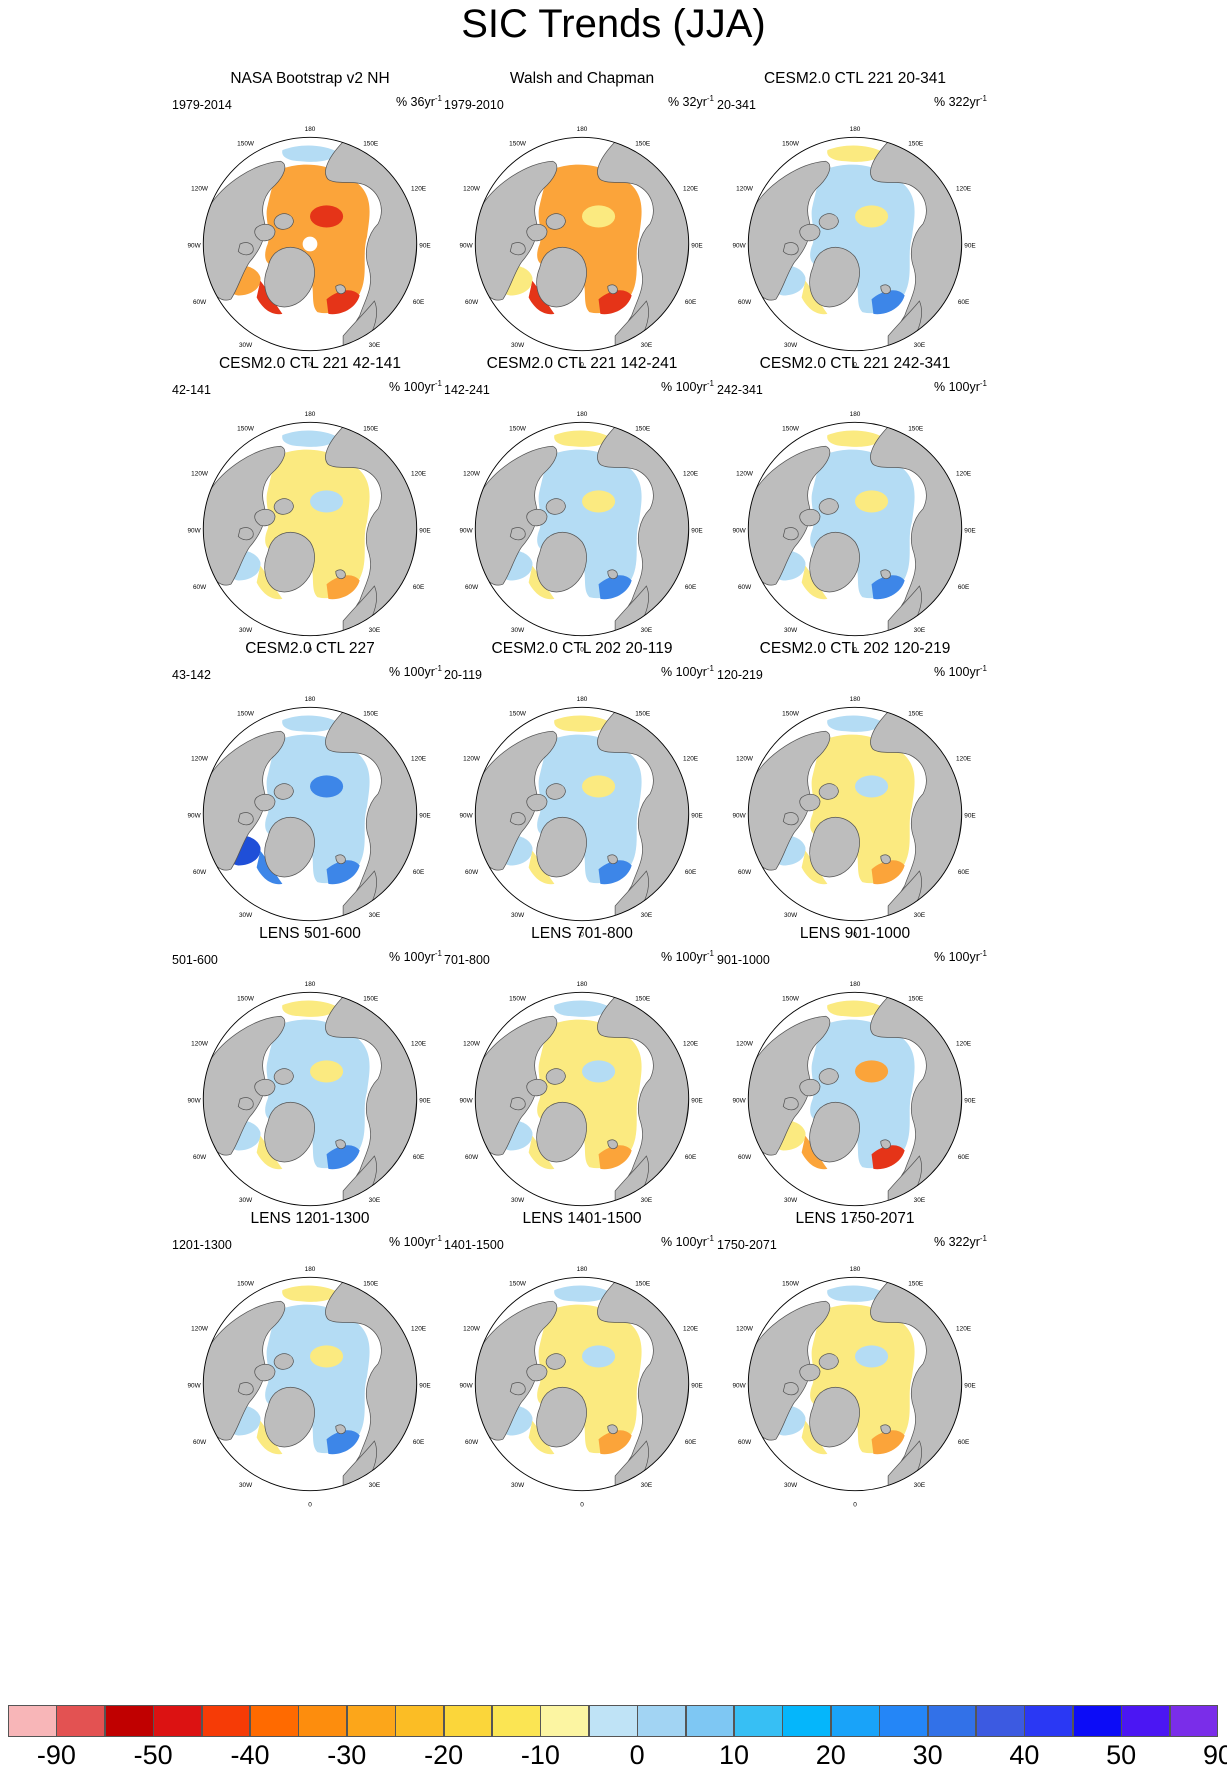  What do you see at coordinates (310, 933) in the screenshot?
I see `panel-title: LENS 501-600` at bounding box center [310, 933].